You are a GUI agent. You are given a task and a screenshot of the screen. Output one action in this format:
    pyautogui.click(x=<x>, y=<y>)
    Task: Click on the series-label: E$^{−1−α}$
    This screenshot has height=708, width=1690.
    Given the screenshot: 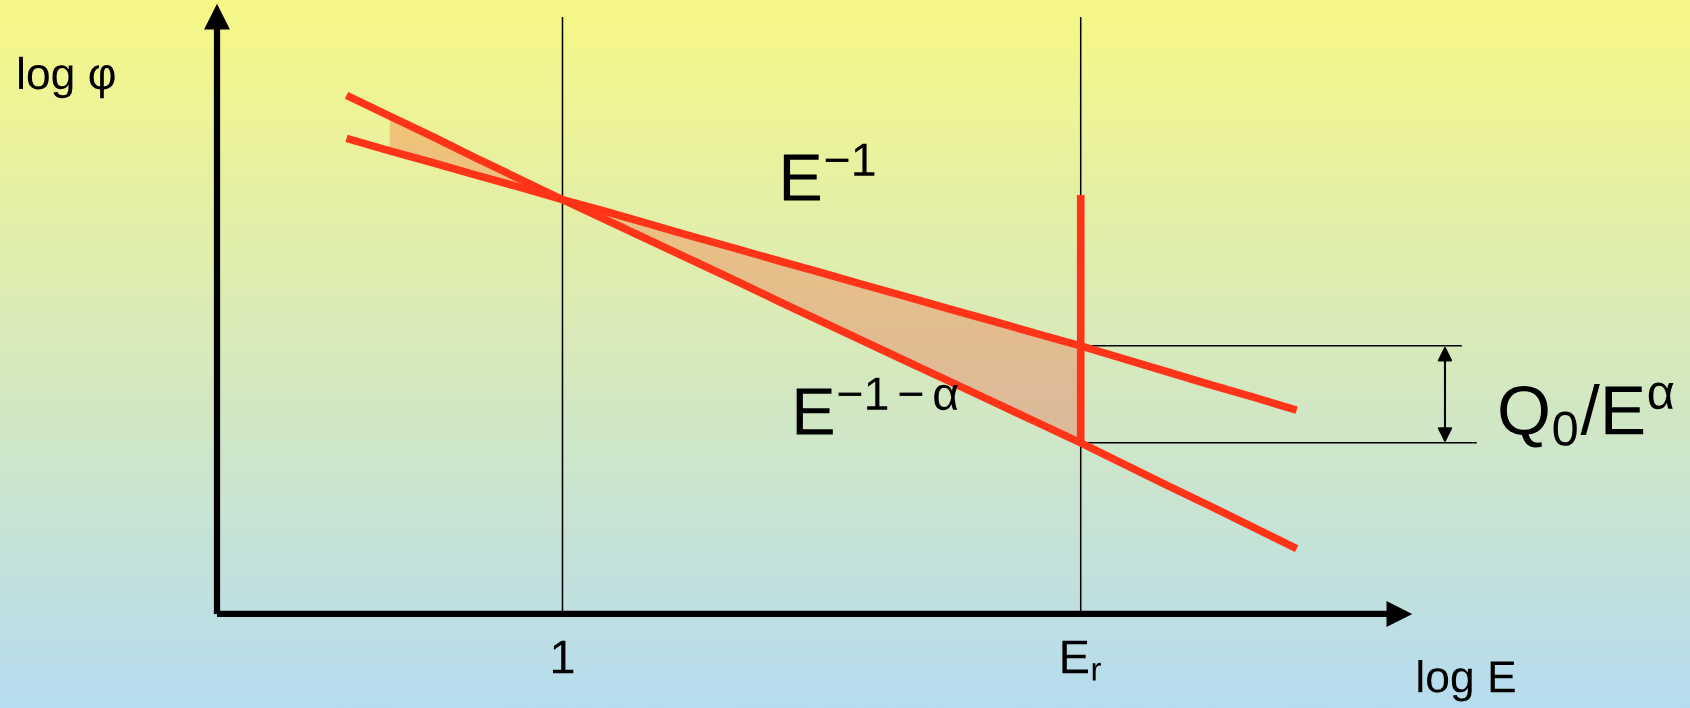 What is the action you would take?
    pyautogui.click(x=877, y=406)
    